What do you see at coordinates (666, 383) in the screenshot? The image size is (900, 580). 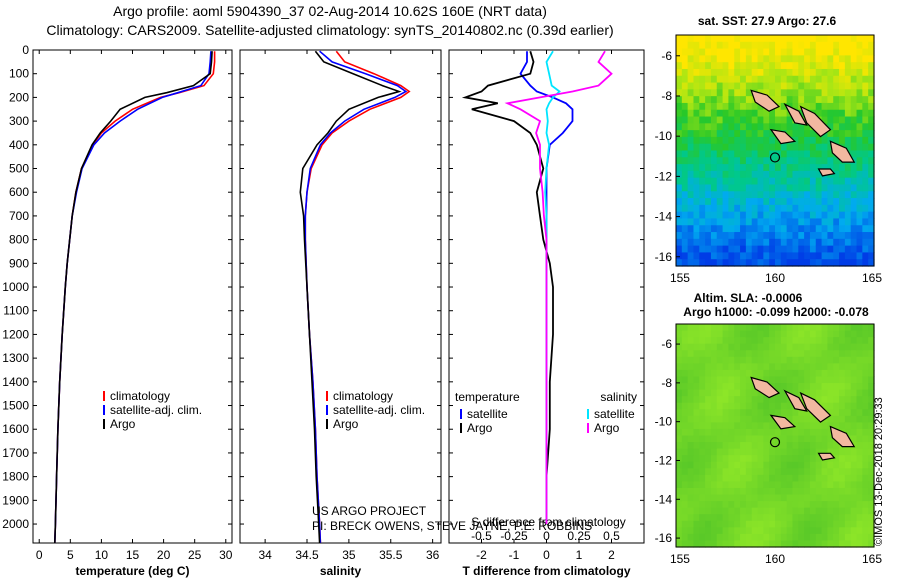 I see `map-lat-label: -8` at bounding box center [666, 383].